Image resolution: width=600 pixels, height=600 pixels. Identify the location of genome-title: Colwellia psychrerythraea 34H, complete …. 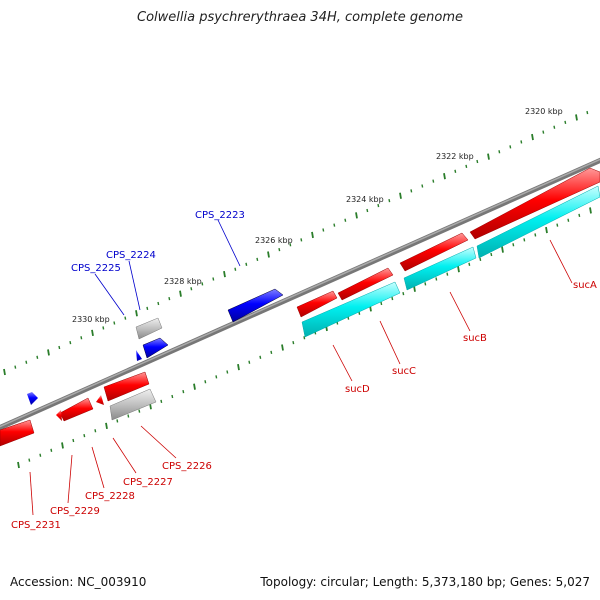
(300, 17).